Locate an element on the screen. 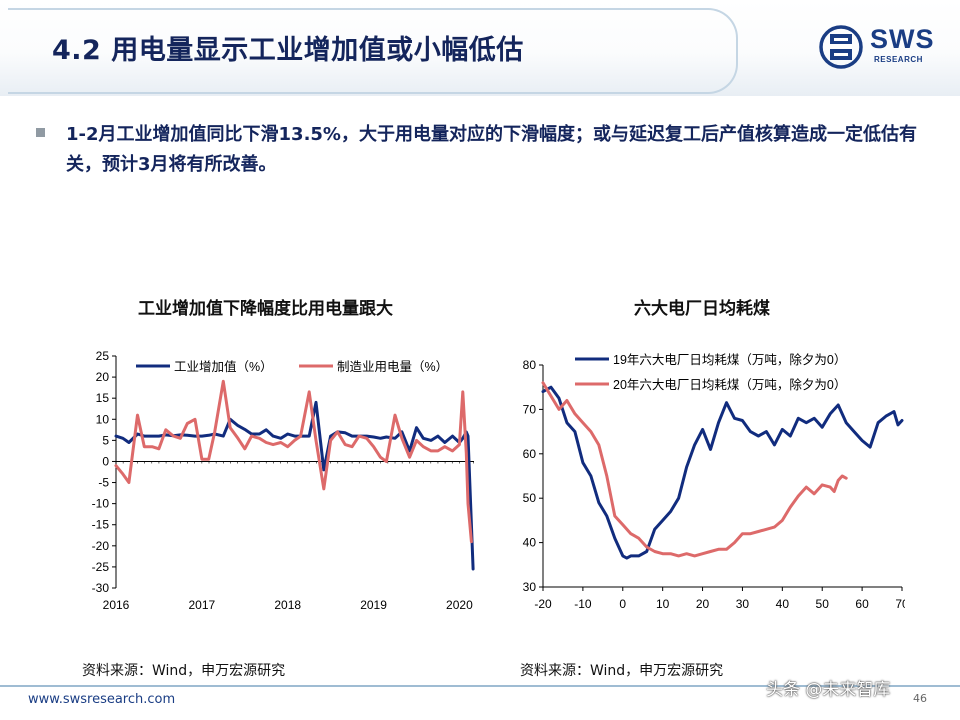  x-tick-label: 60 is located at coordinates (862, 604).